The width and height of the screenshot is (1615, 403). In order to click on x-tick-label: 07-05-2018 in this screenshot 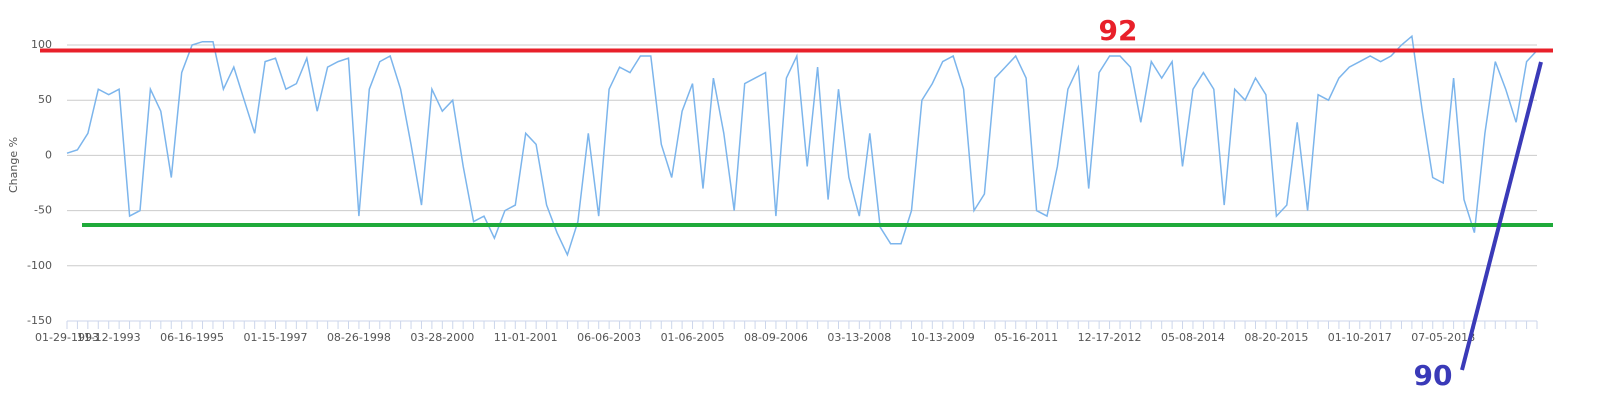, I will do `click(1443, 337)`.